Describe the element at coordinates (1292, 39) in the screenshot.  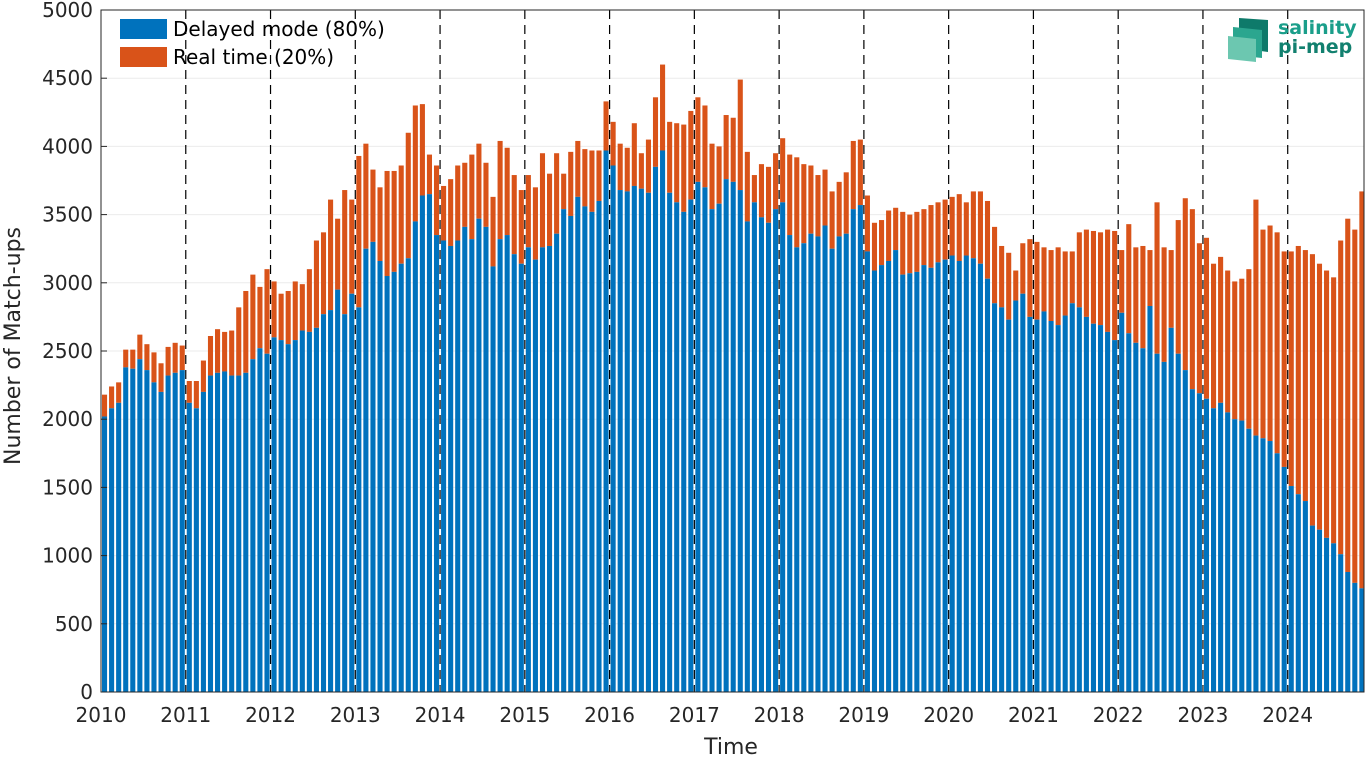
I see `salinity-pimep-logo: salinity pi-mep` at that location.